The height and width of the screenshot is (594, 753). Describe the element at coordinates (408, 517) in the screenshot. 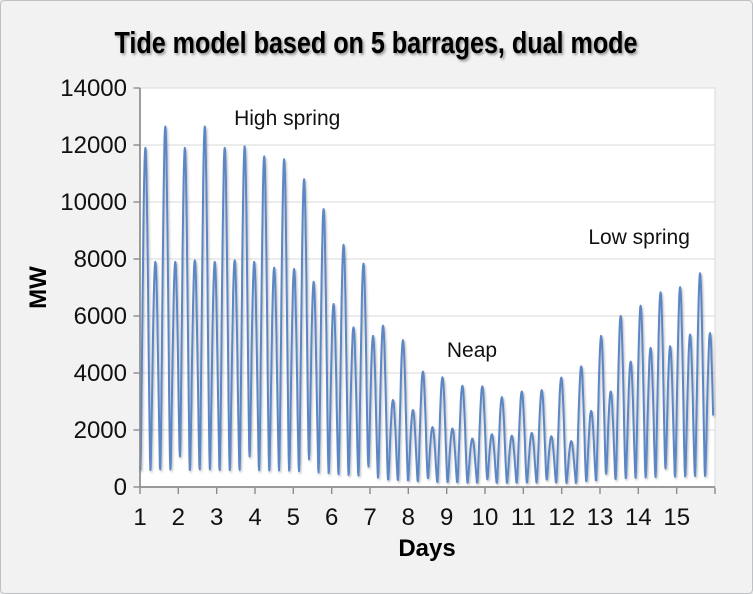

I see `x-tick-label-8: 8` at that location.